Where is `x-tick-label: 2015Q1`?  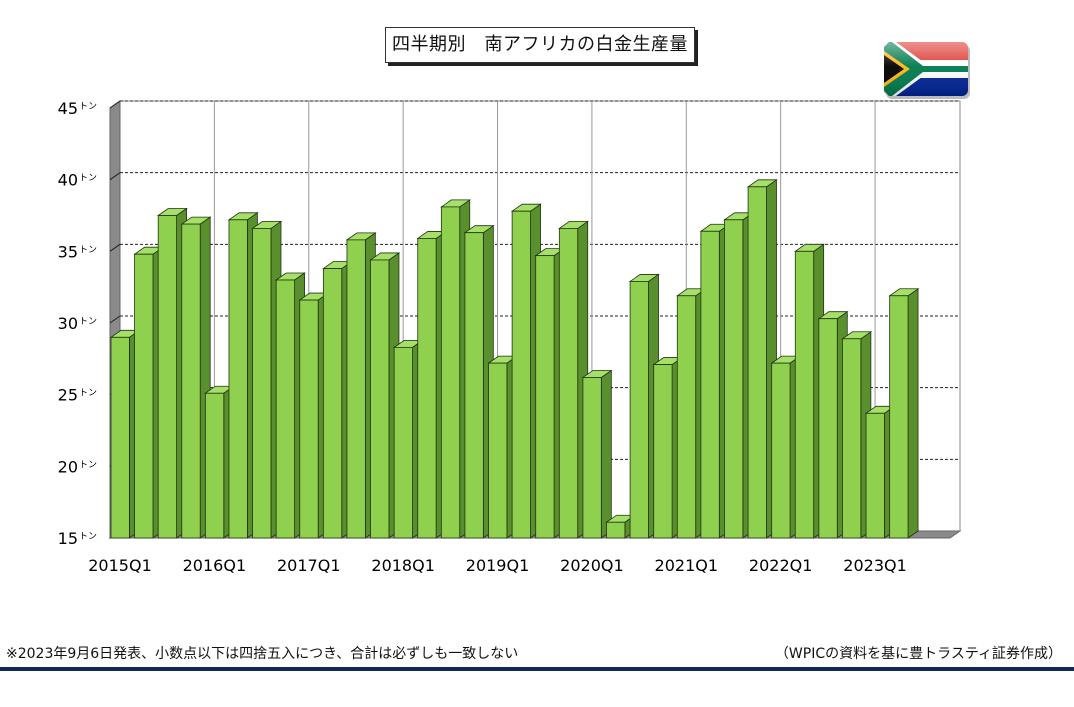 x-tick-label: 2015Q1 is located at coordinates (120, 565).